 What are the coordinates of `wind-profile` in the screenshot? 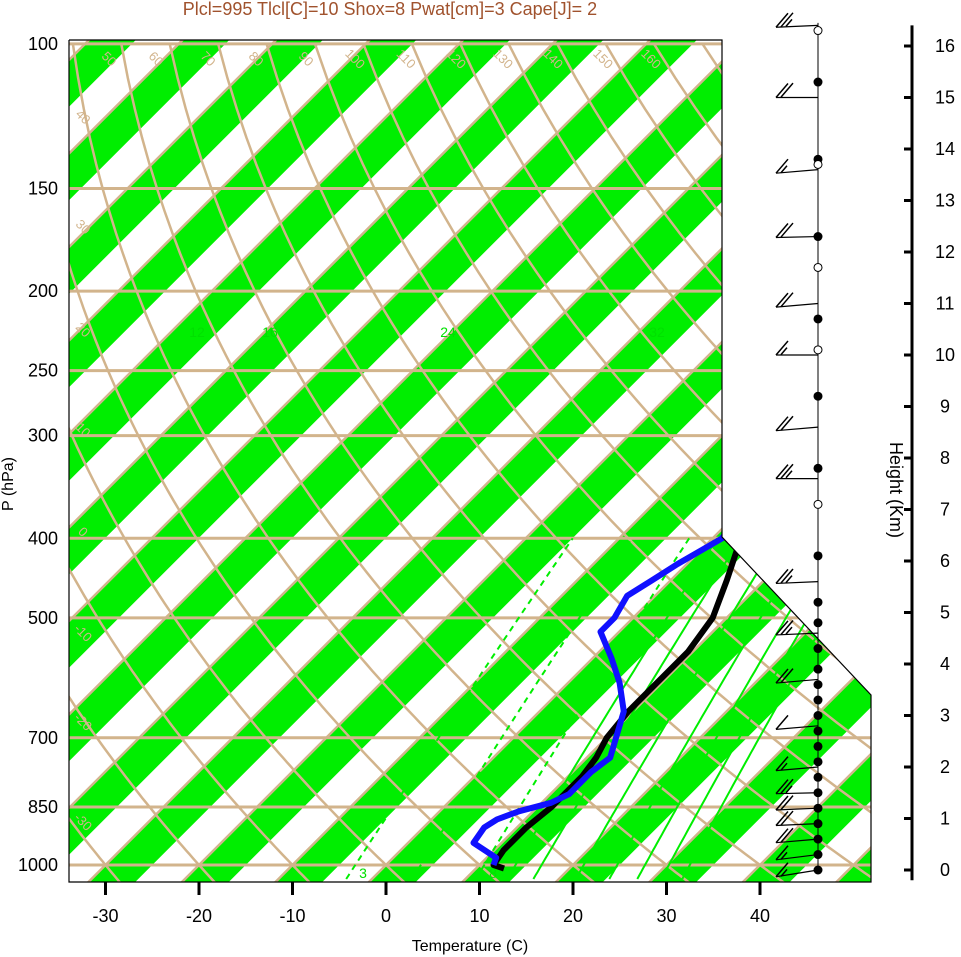 It's located at (799, 445).